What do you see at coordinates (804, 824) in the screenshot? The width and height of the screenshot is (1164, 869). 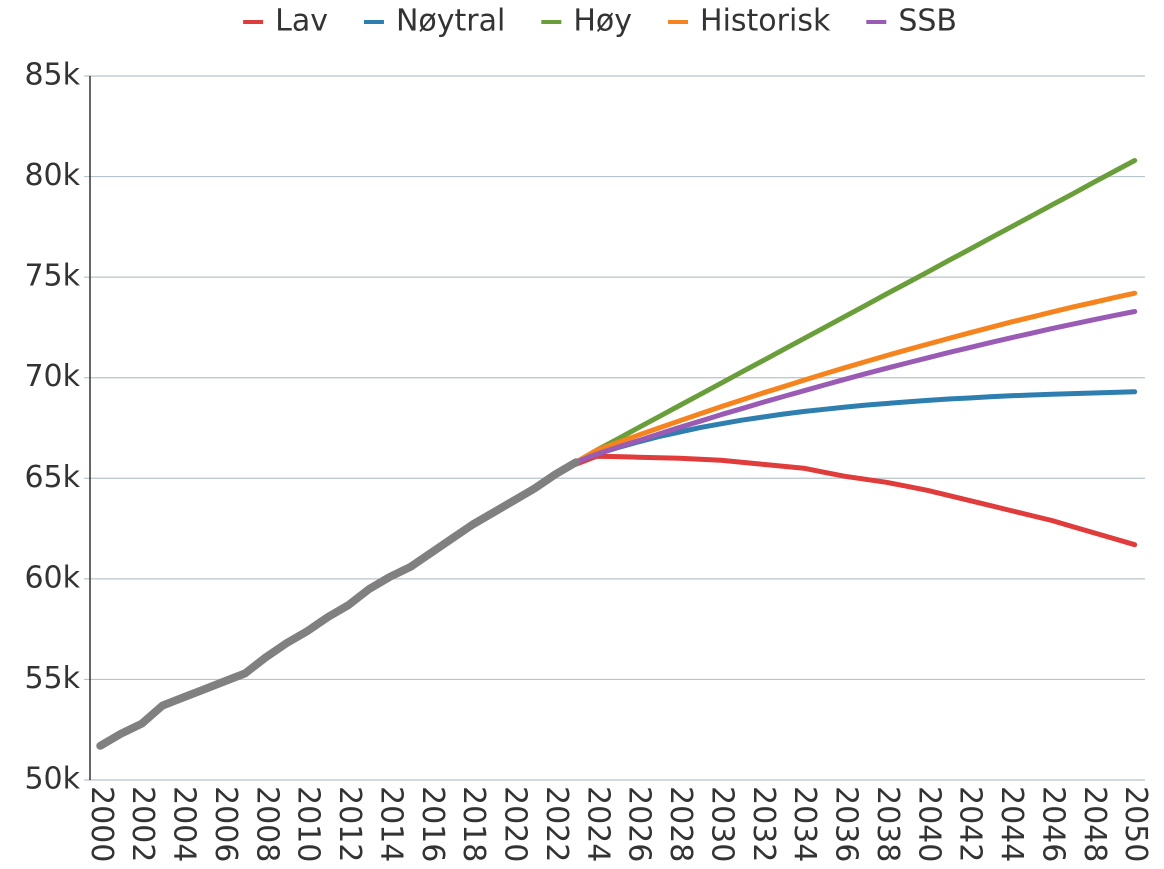 I see `x-tick-label: 2034` at bounding box center [804, 824].